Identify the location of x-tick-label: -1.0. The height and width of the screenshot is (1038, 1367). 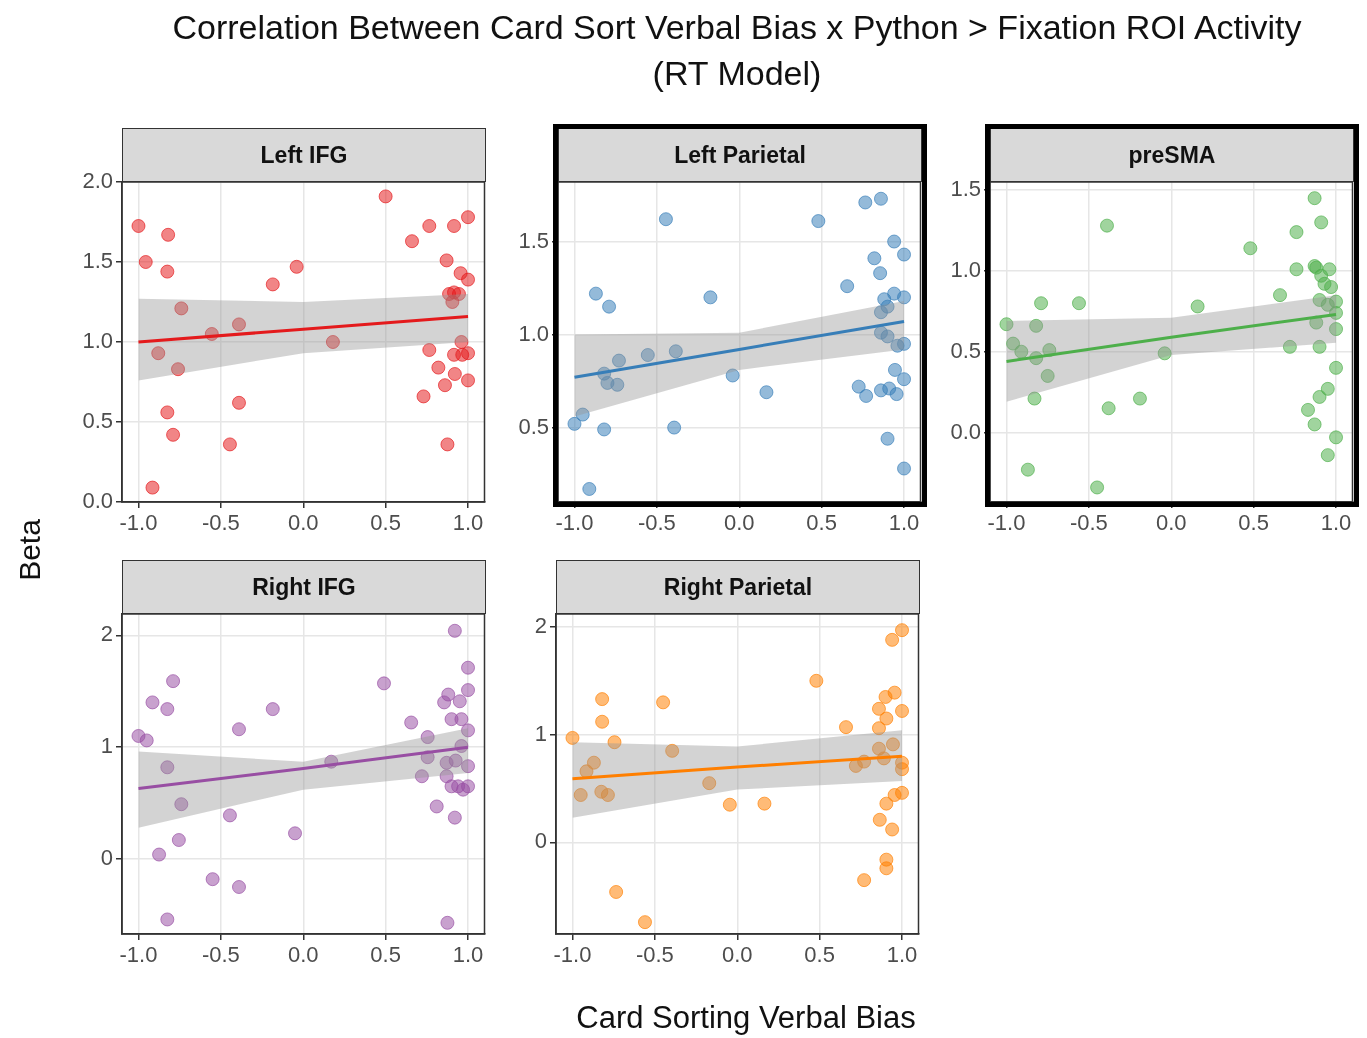
(138, 955).